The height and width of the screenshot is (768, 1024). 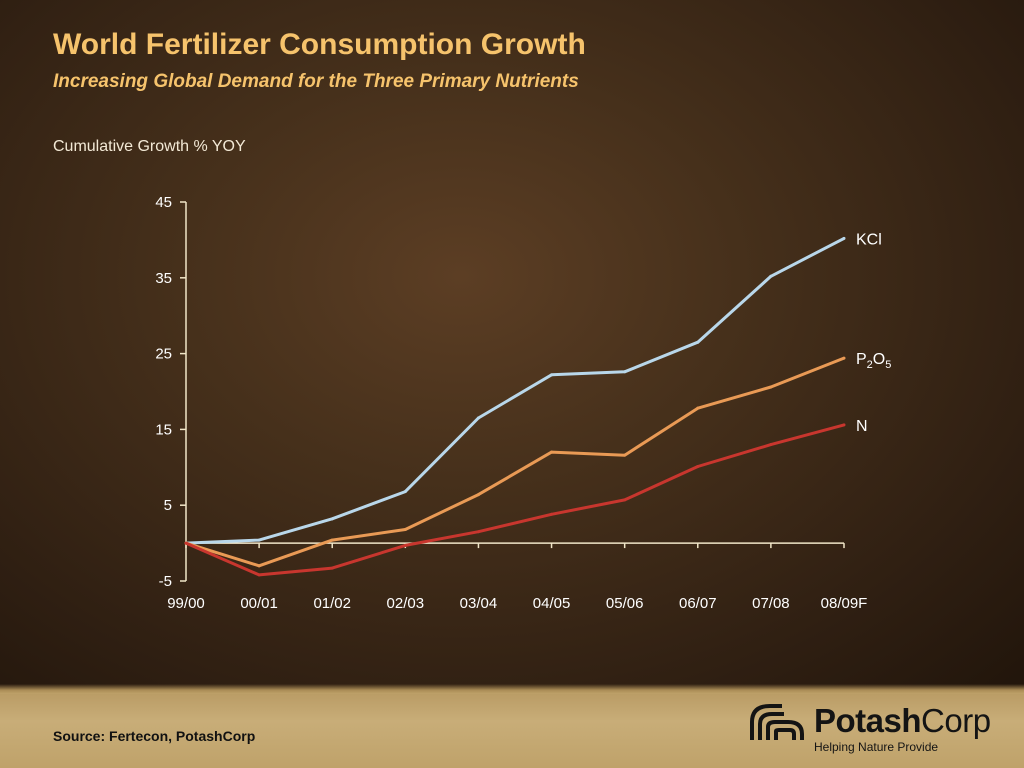 I want to click on series-labels: KCl P2O5 N, so click(x=873, y=332).